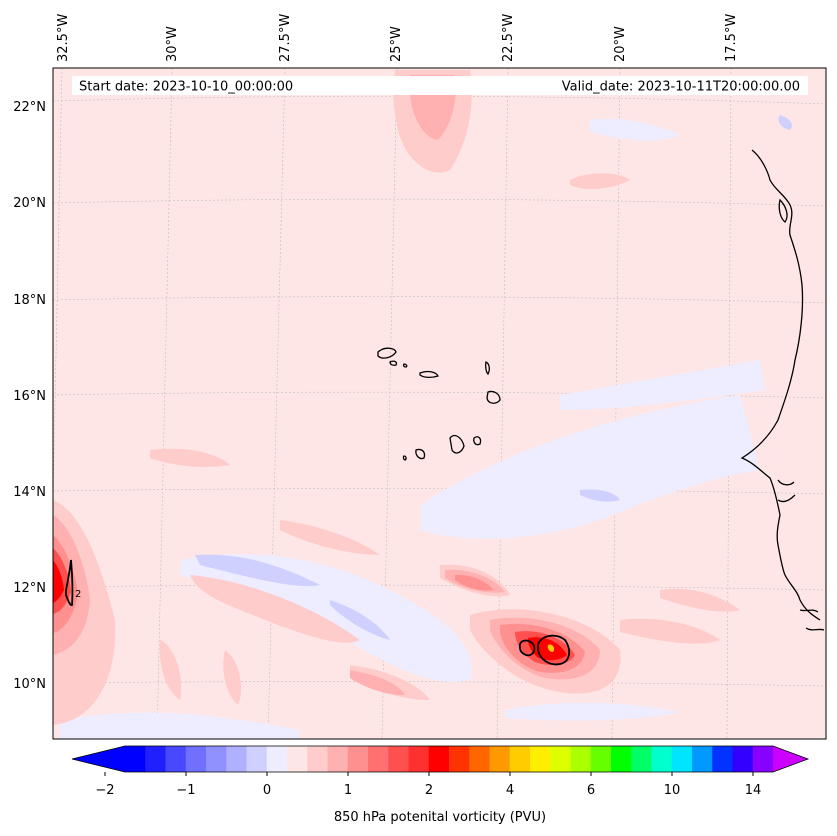 The image size is (837, 836). What do you see at coordinates (29, 588) in the screenshot?
I see `lat-label: 12°N` at bounding box center [29, 588].